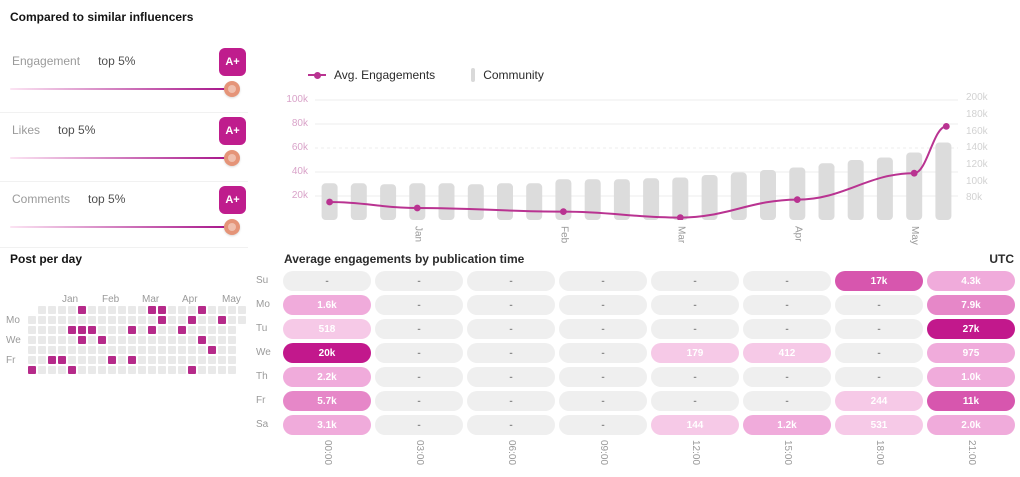  Describe the element at coordinates (327, 353) in the screenshot. I see `pub-time-cell: 20k` at that location.